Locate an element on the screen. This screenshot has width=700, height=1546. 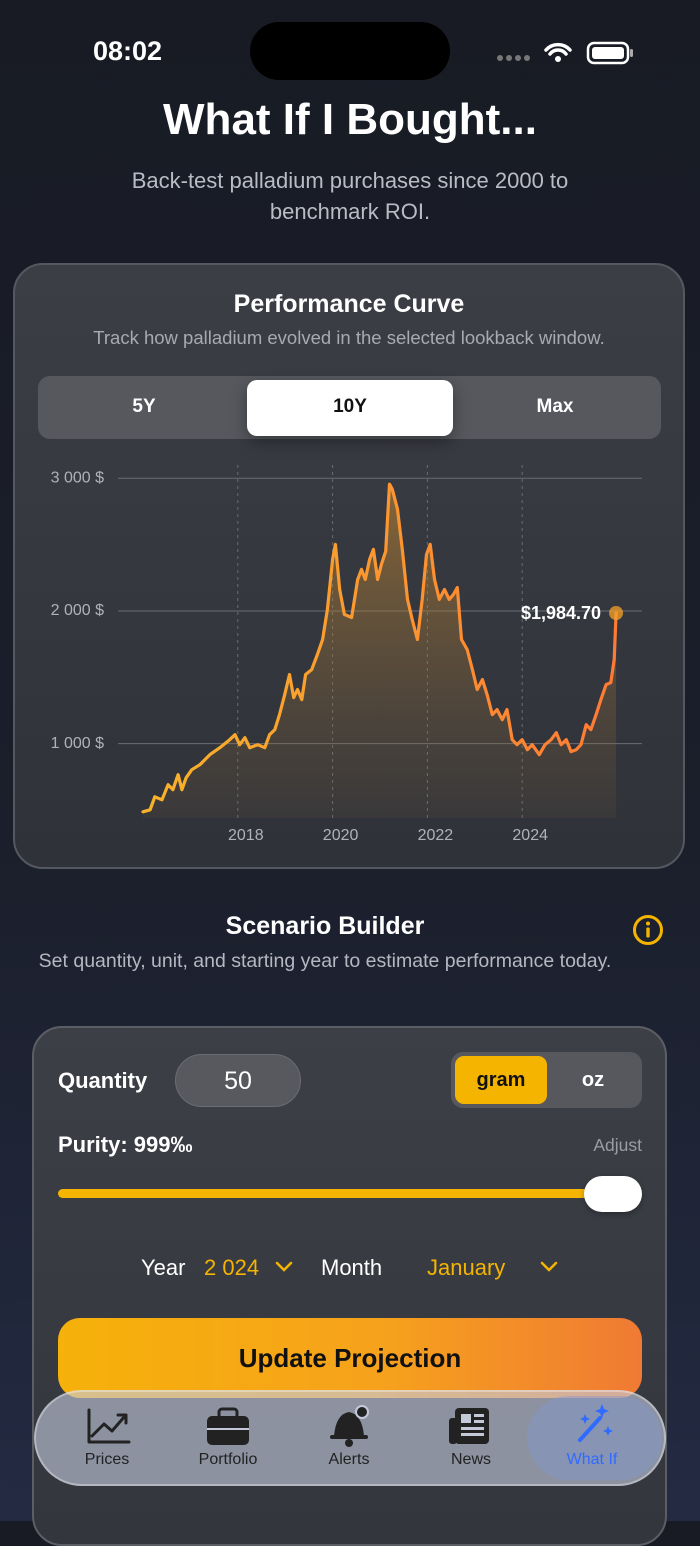
year-label: Year is located at coordinates (163, 1267).